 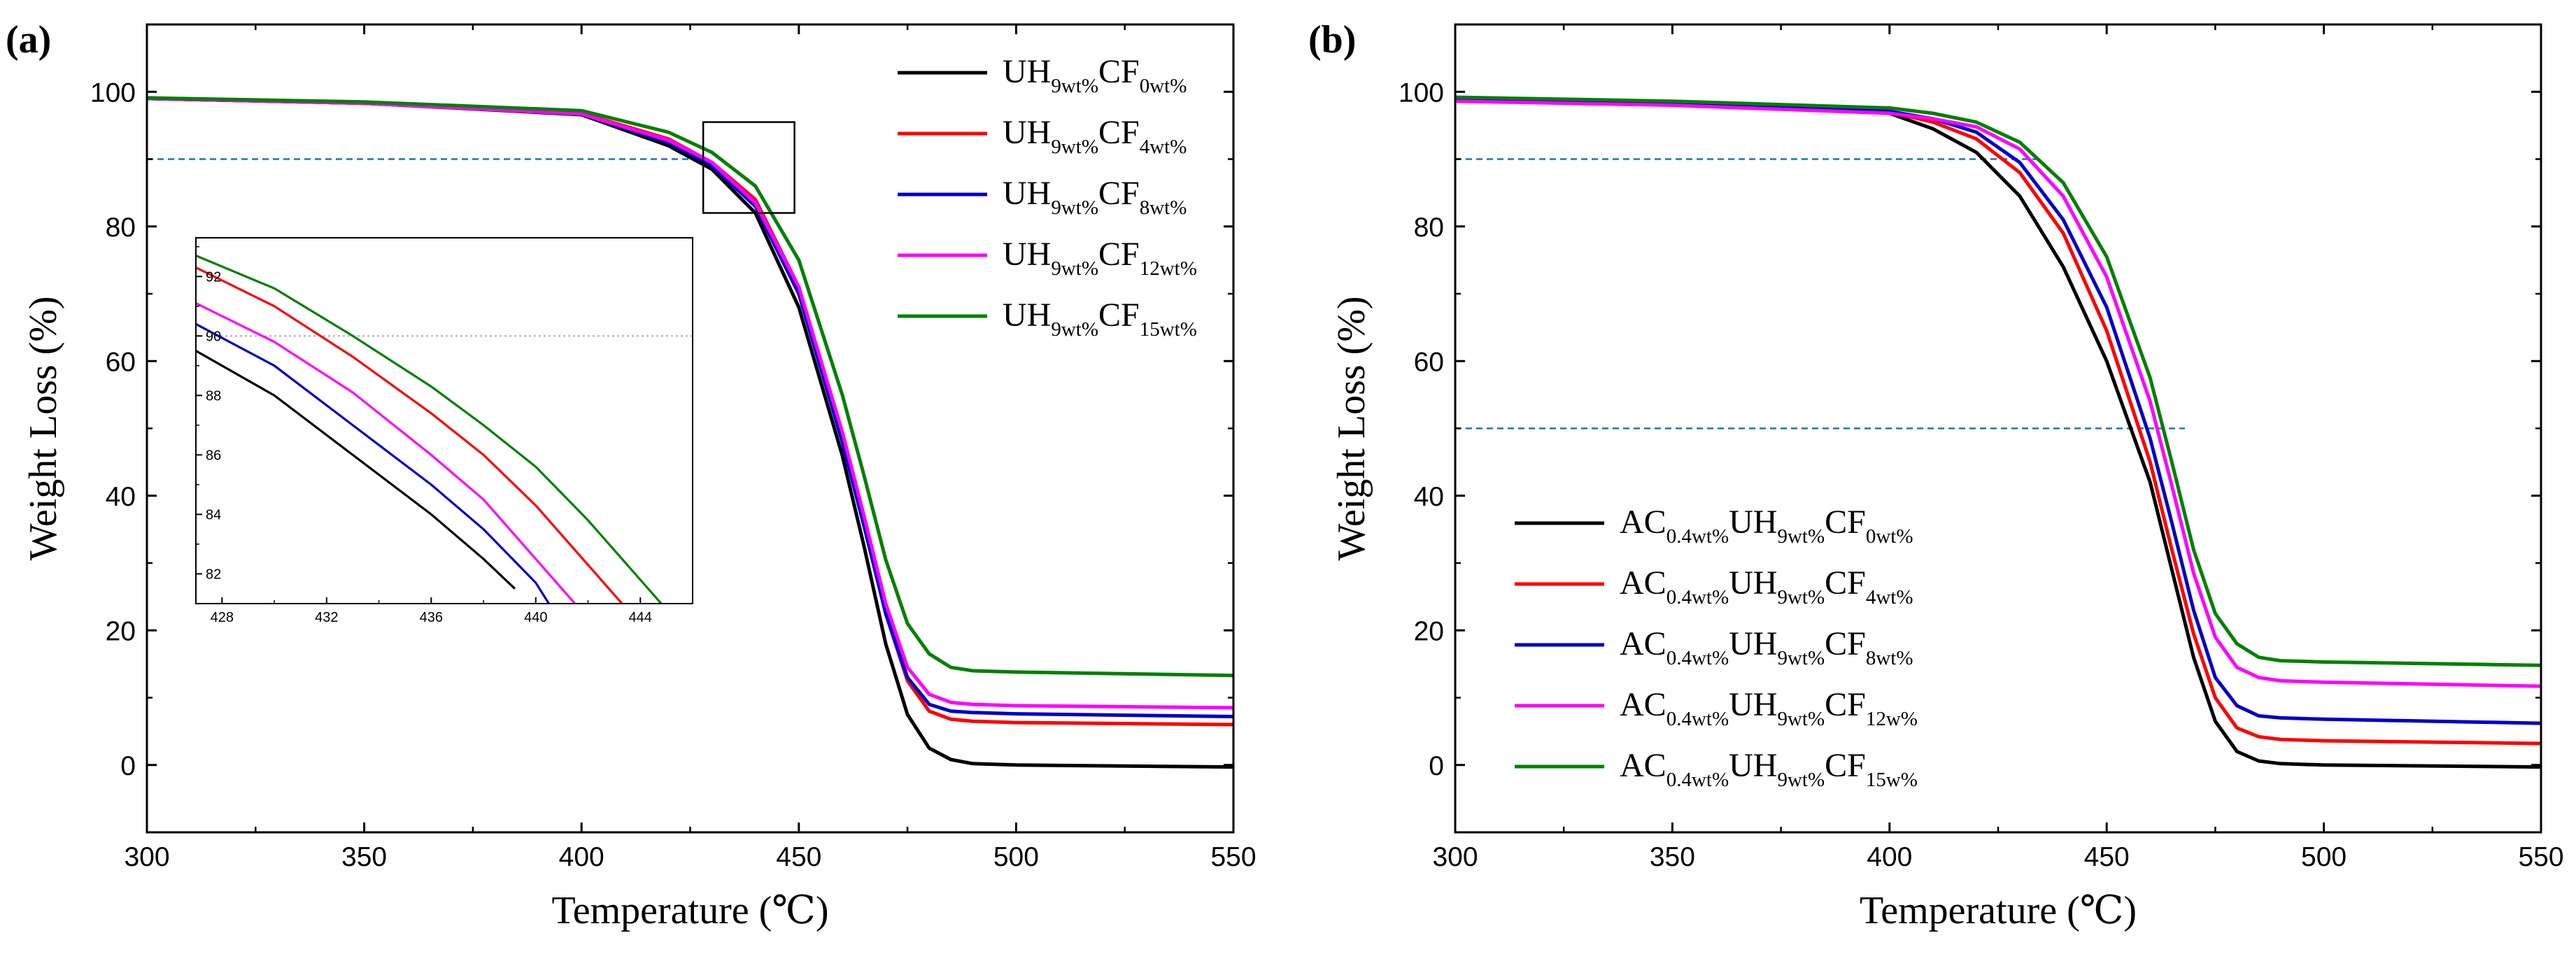 I want to click on inset-x-tick-label: 444, so click(x=640, y=617).